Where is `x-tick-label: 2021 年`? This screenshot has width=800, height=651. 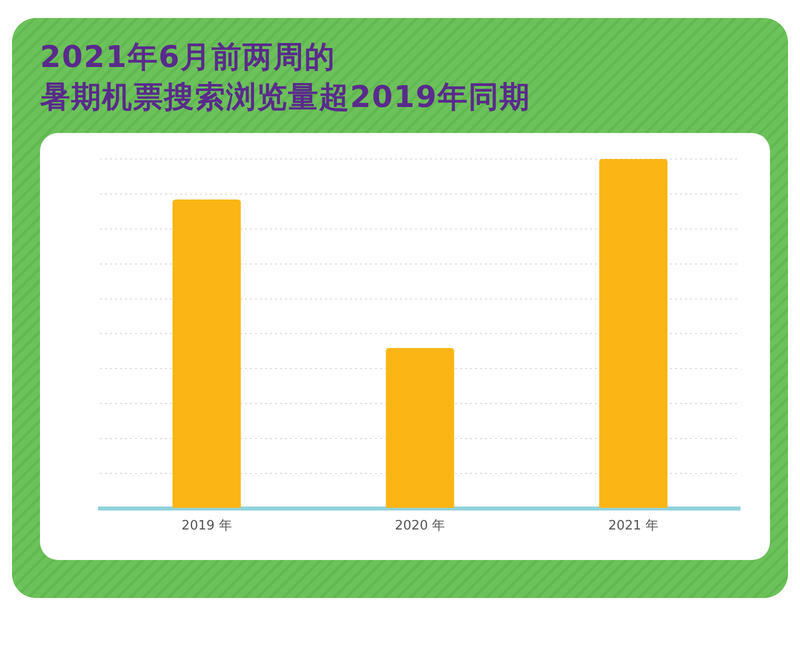
x-tick-label: 2021 年 is located at coordinates (633, 526).